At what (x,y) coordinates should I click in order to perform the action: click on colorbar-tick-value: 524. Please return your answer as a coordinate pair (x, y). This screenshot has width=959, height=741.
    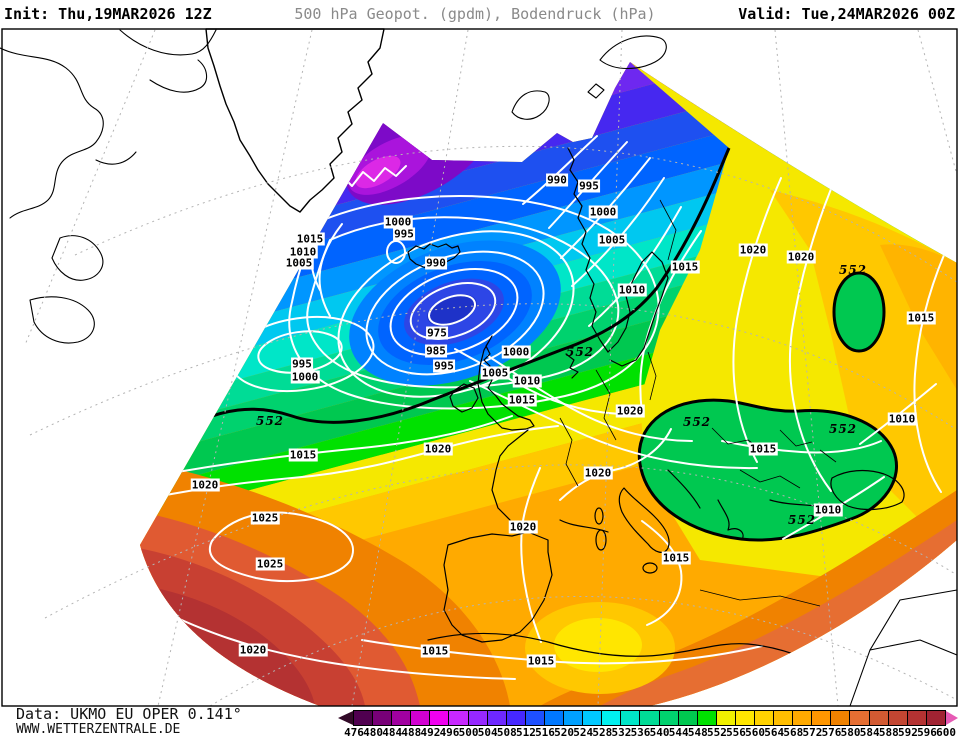
    Looking at the image, I should click on (583, 732).